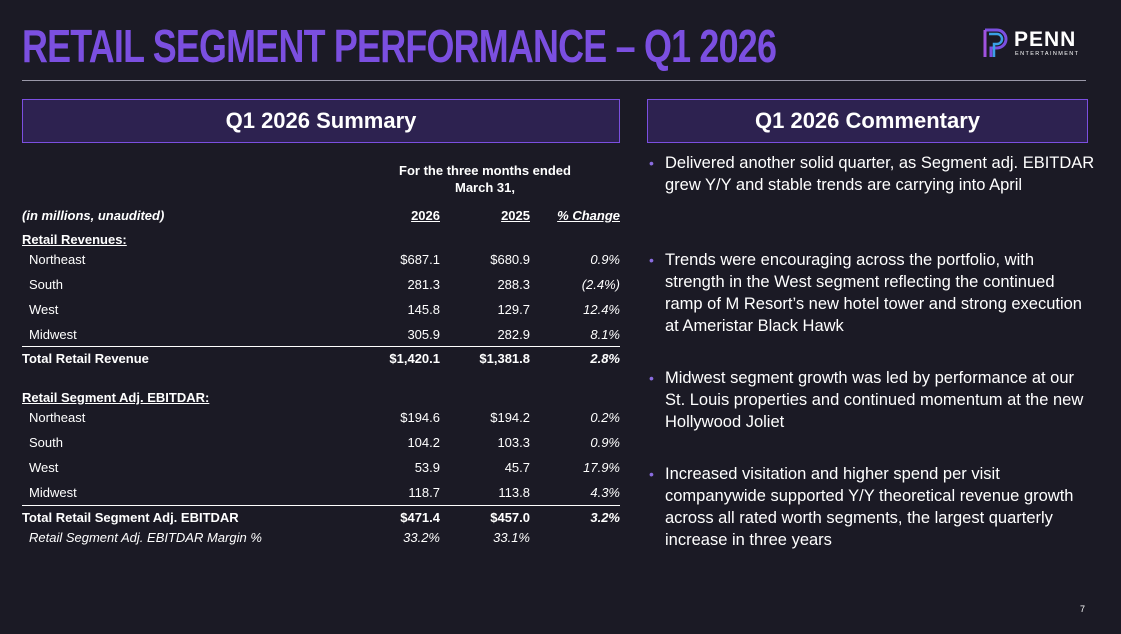 This screenshot has height=634, width=1121. Describe the element at coordinates (427, 467) in the screenshot. I see `row-2026: 53.9` at that location.